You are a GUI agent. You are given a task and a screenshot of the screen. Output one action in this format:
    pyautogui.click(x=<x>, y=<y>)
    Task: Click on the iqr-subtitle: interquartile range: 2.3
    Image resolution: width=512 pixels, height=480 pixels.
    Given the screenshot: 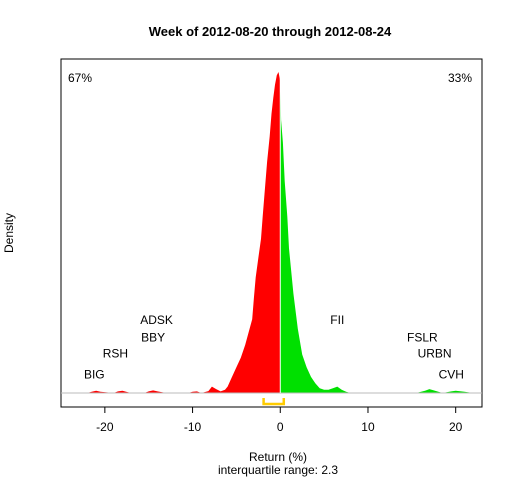 What is the action you would take?
    pyautogui.click(x=278, y=470)
    